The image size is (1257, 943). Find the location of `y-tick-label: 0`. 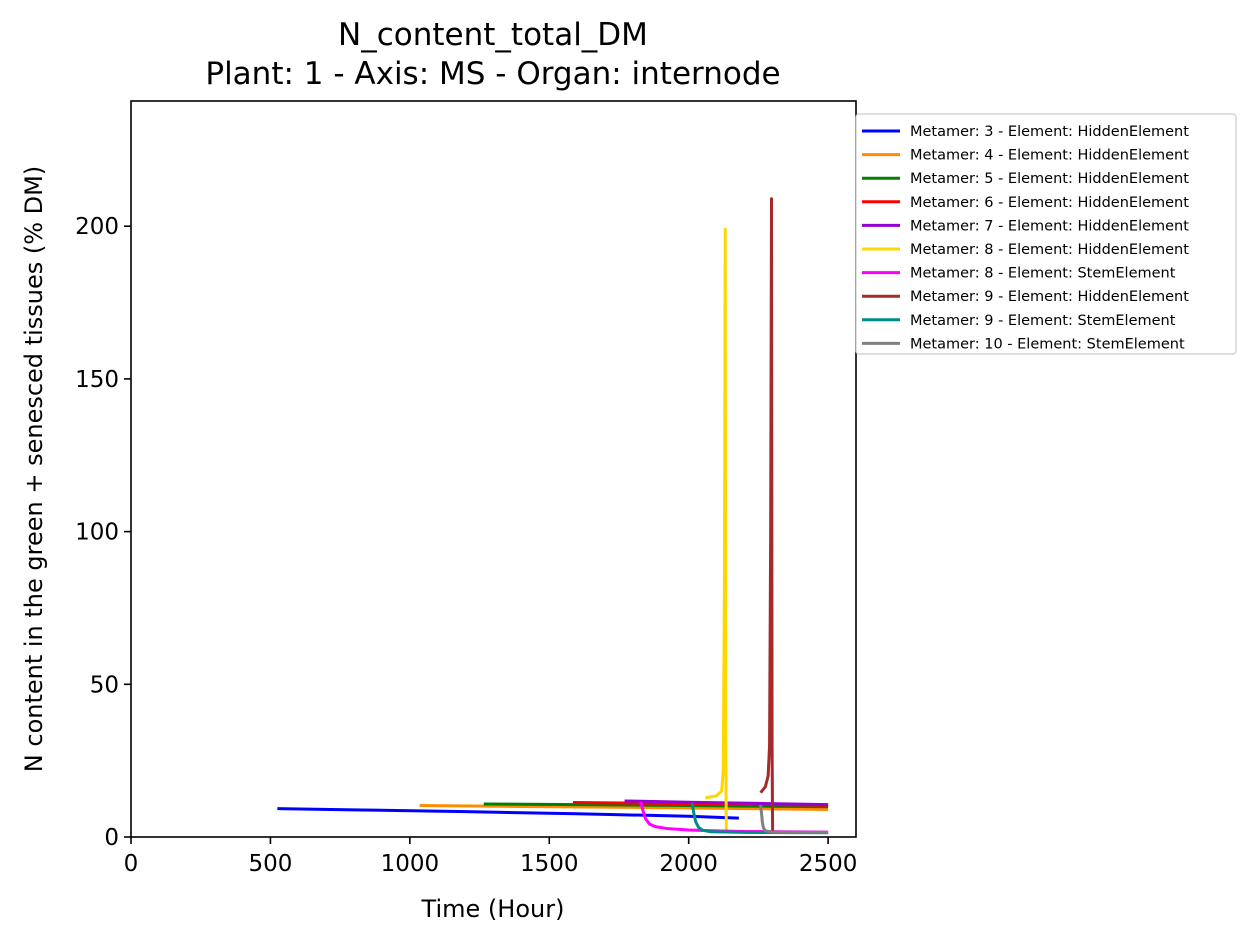

y-tick-label: 0 is located at coordinates (111, 838).